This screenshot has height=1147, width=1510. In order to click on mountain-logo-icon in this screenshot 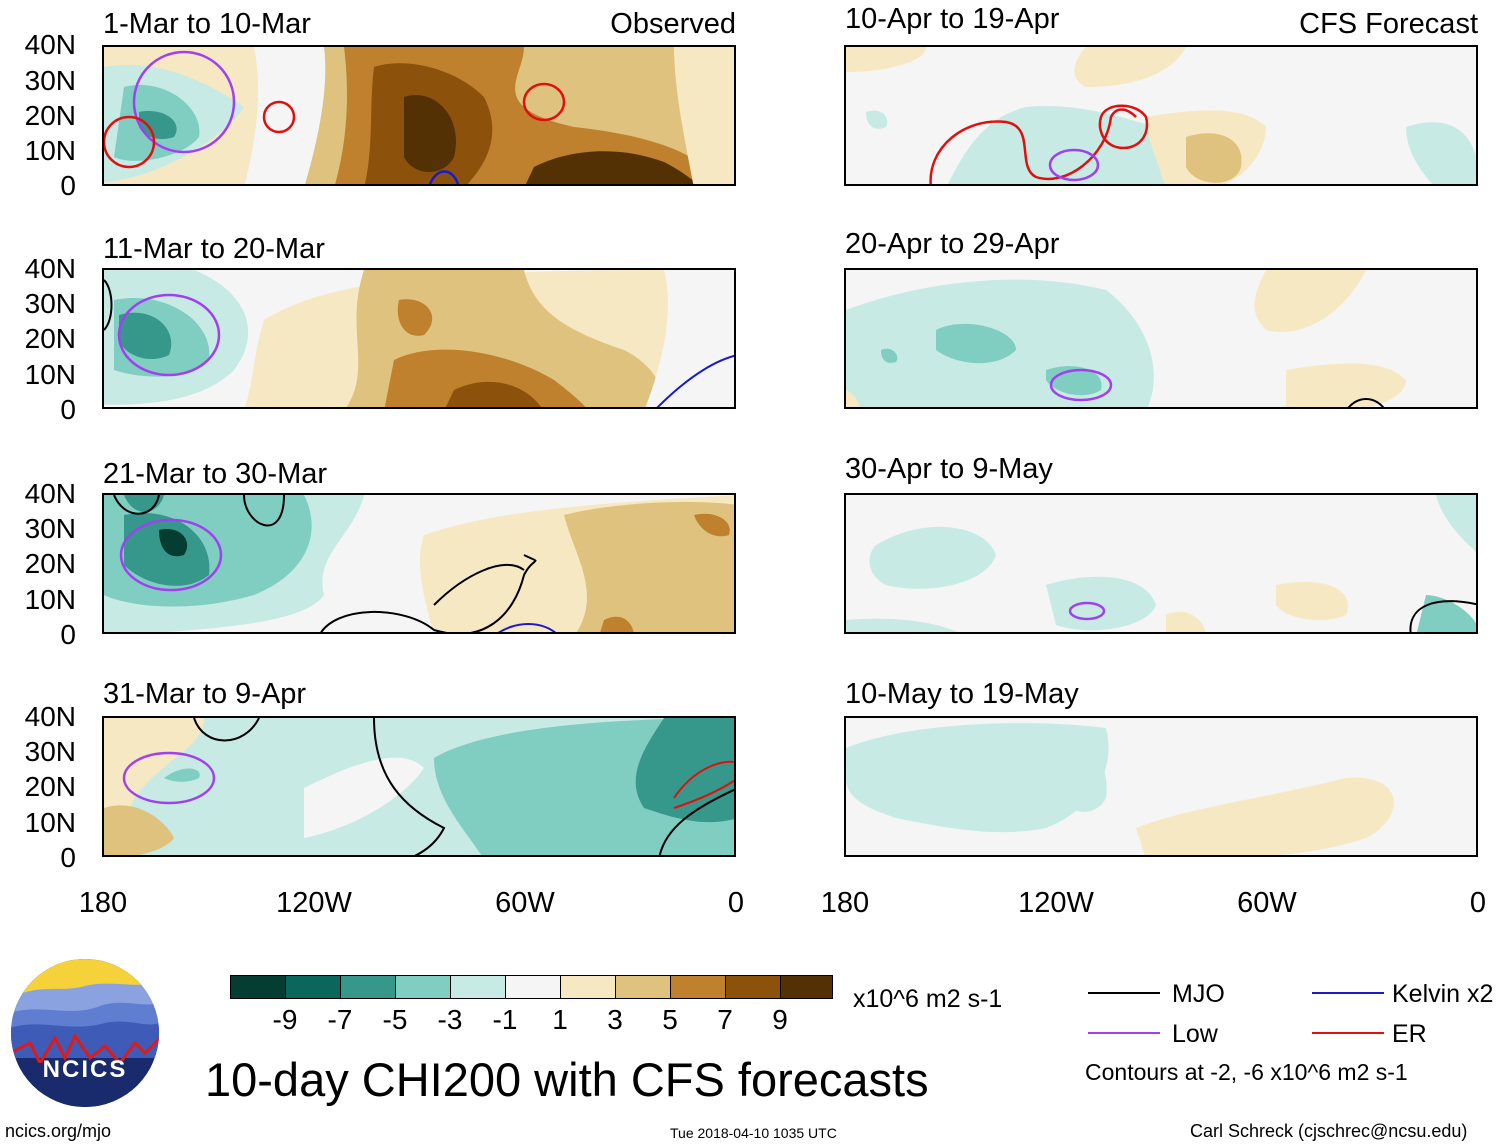, I will do `click(85, 1033)`.